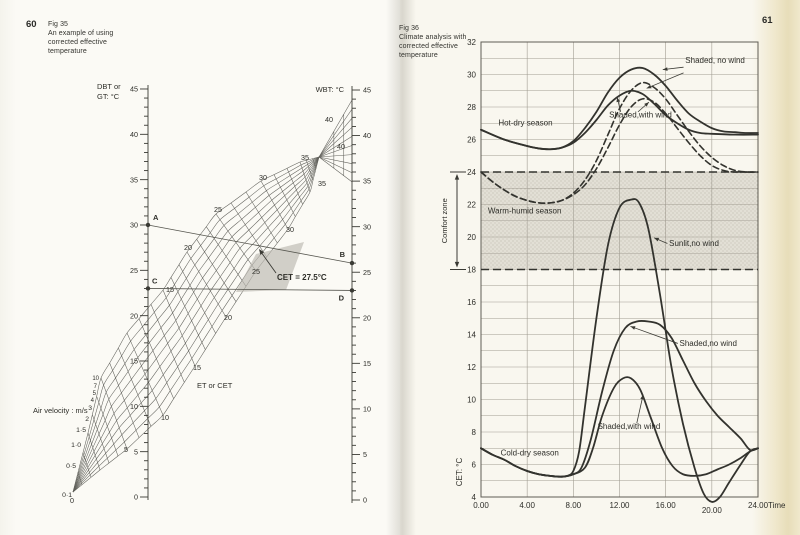  I want to click on caption-line: Climate analysis with, so click(433, 38).